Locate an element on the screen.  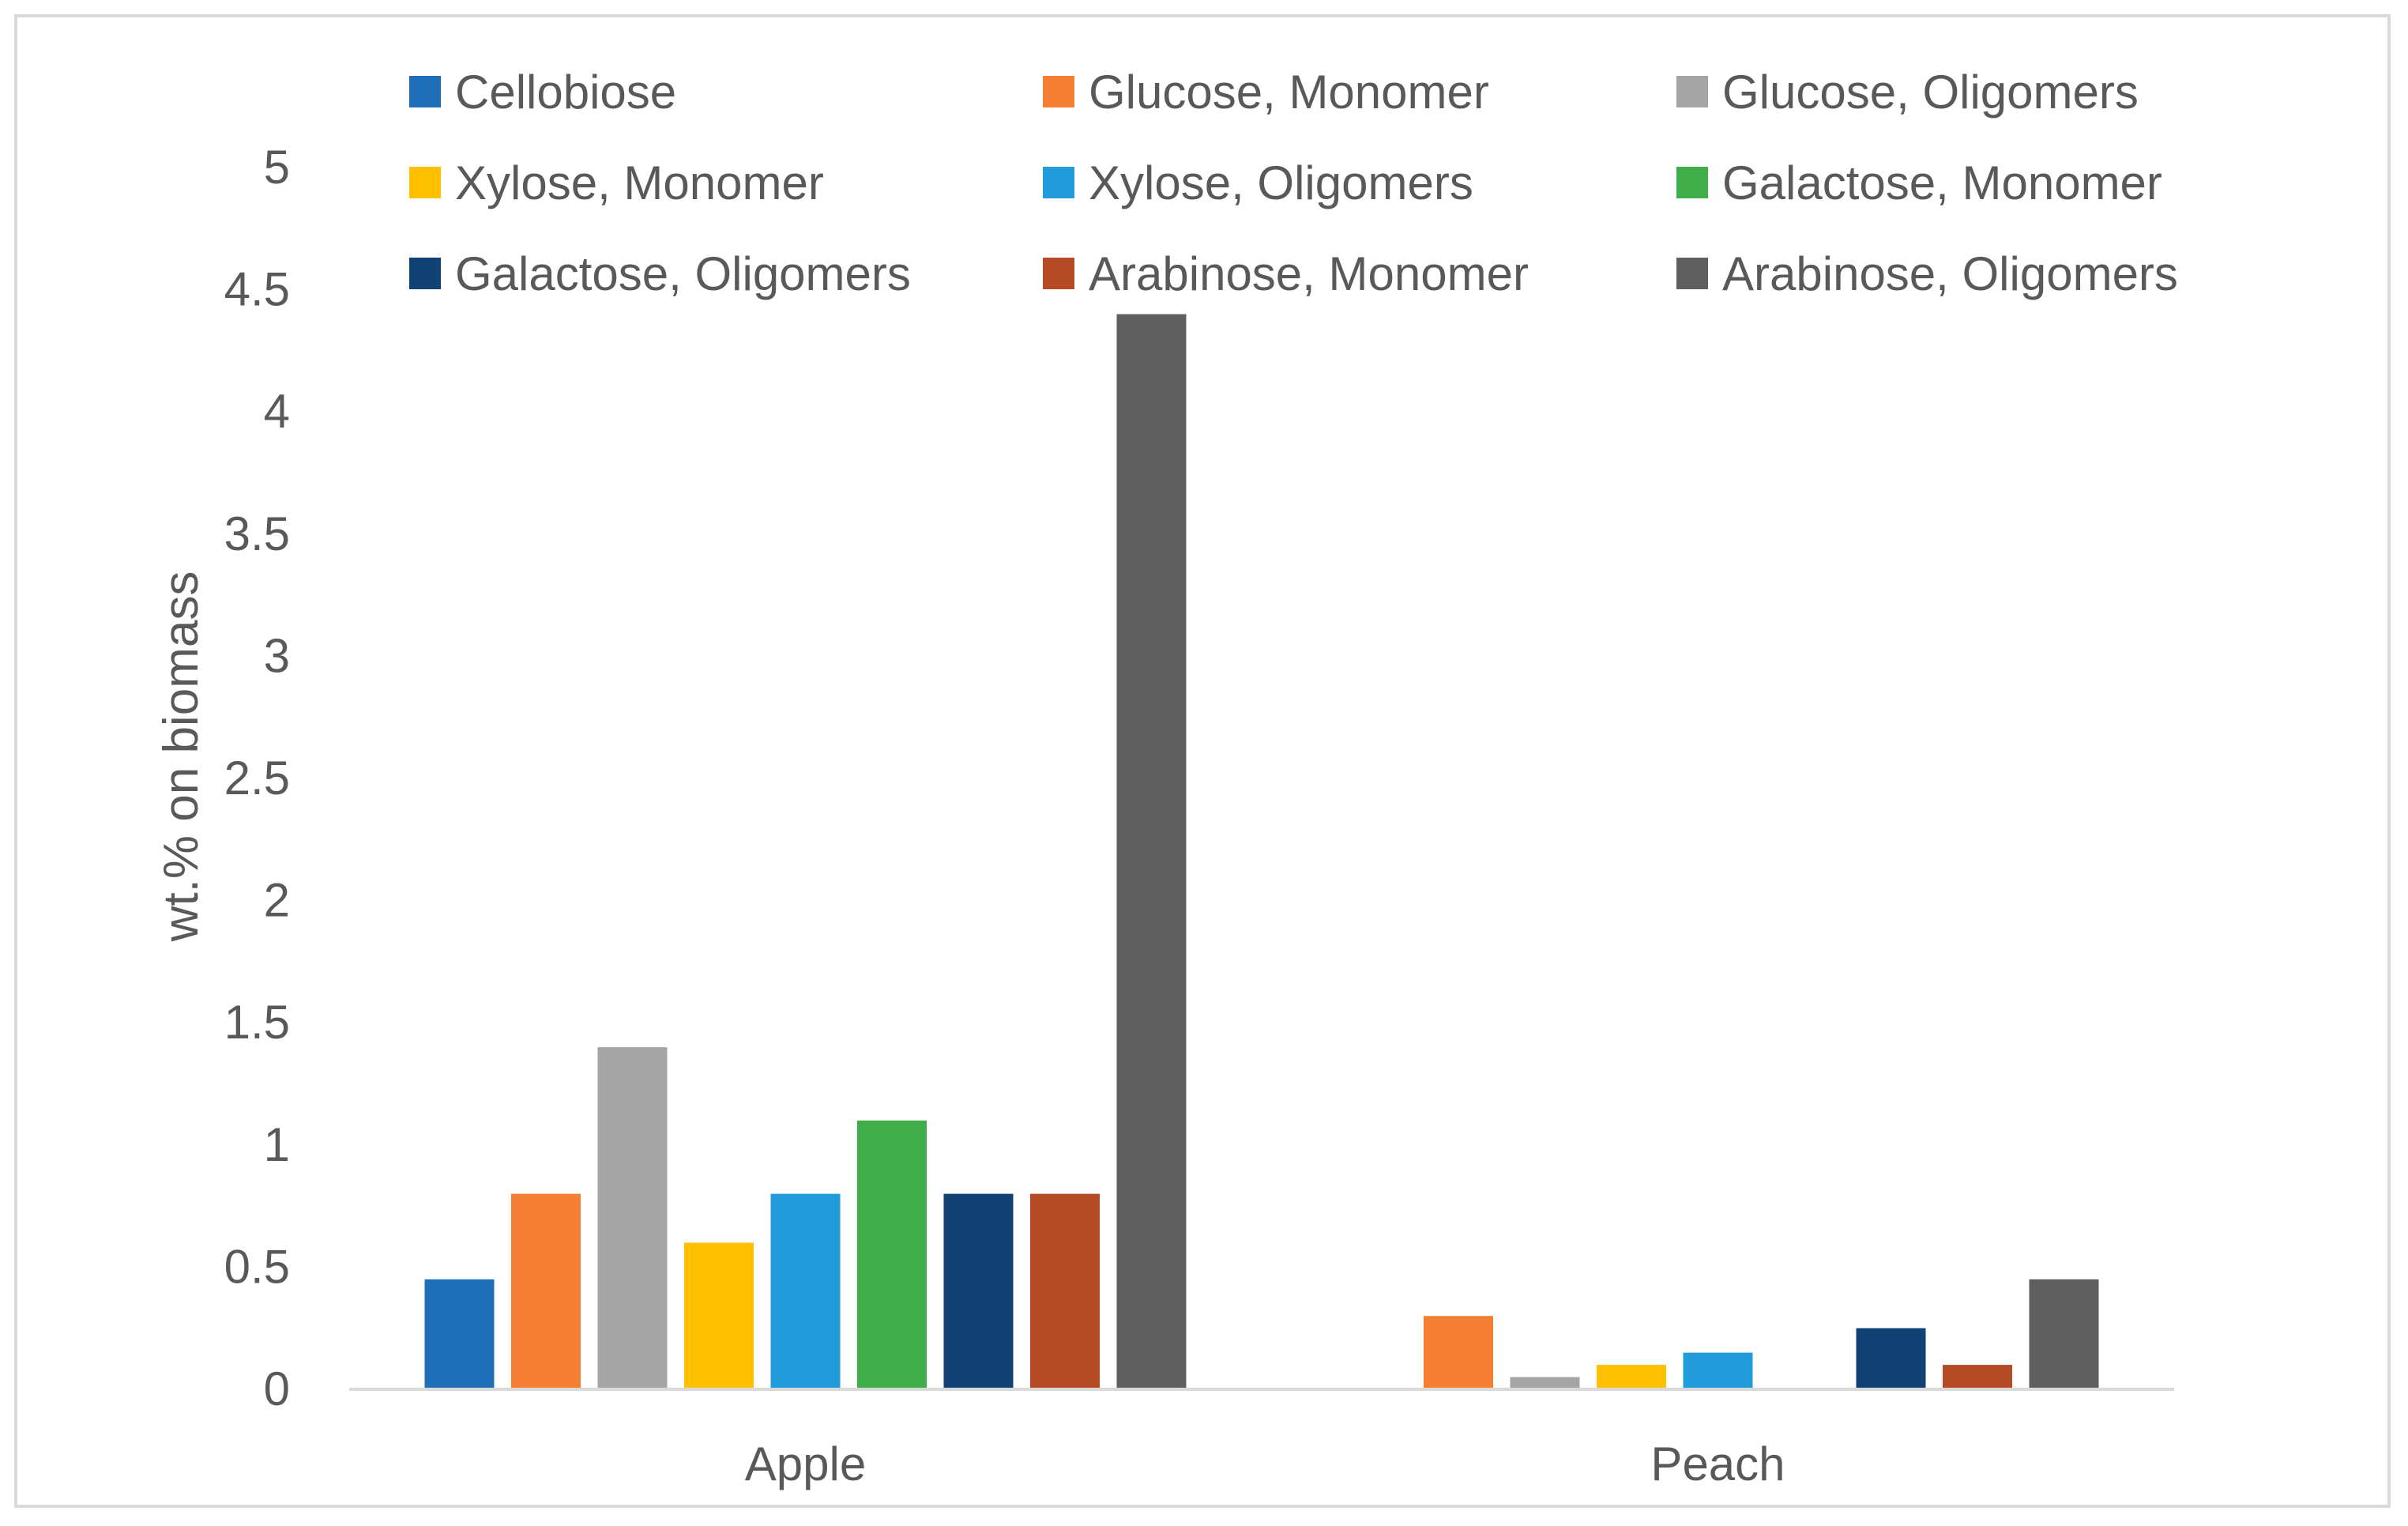
bar-peach-glucose-monomer is located at coordinates (1458, 1352).